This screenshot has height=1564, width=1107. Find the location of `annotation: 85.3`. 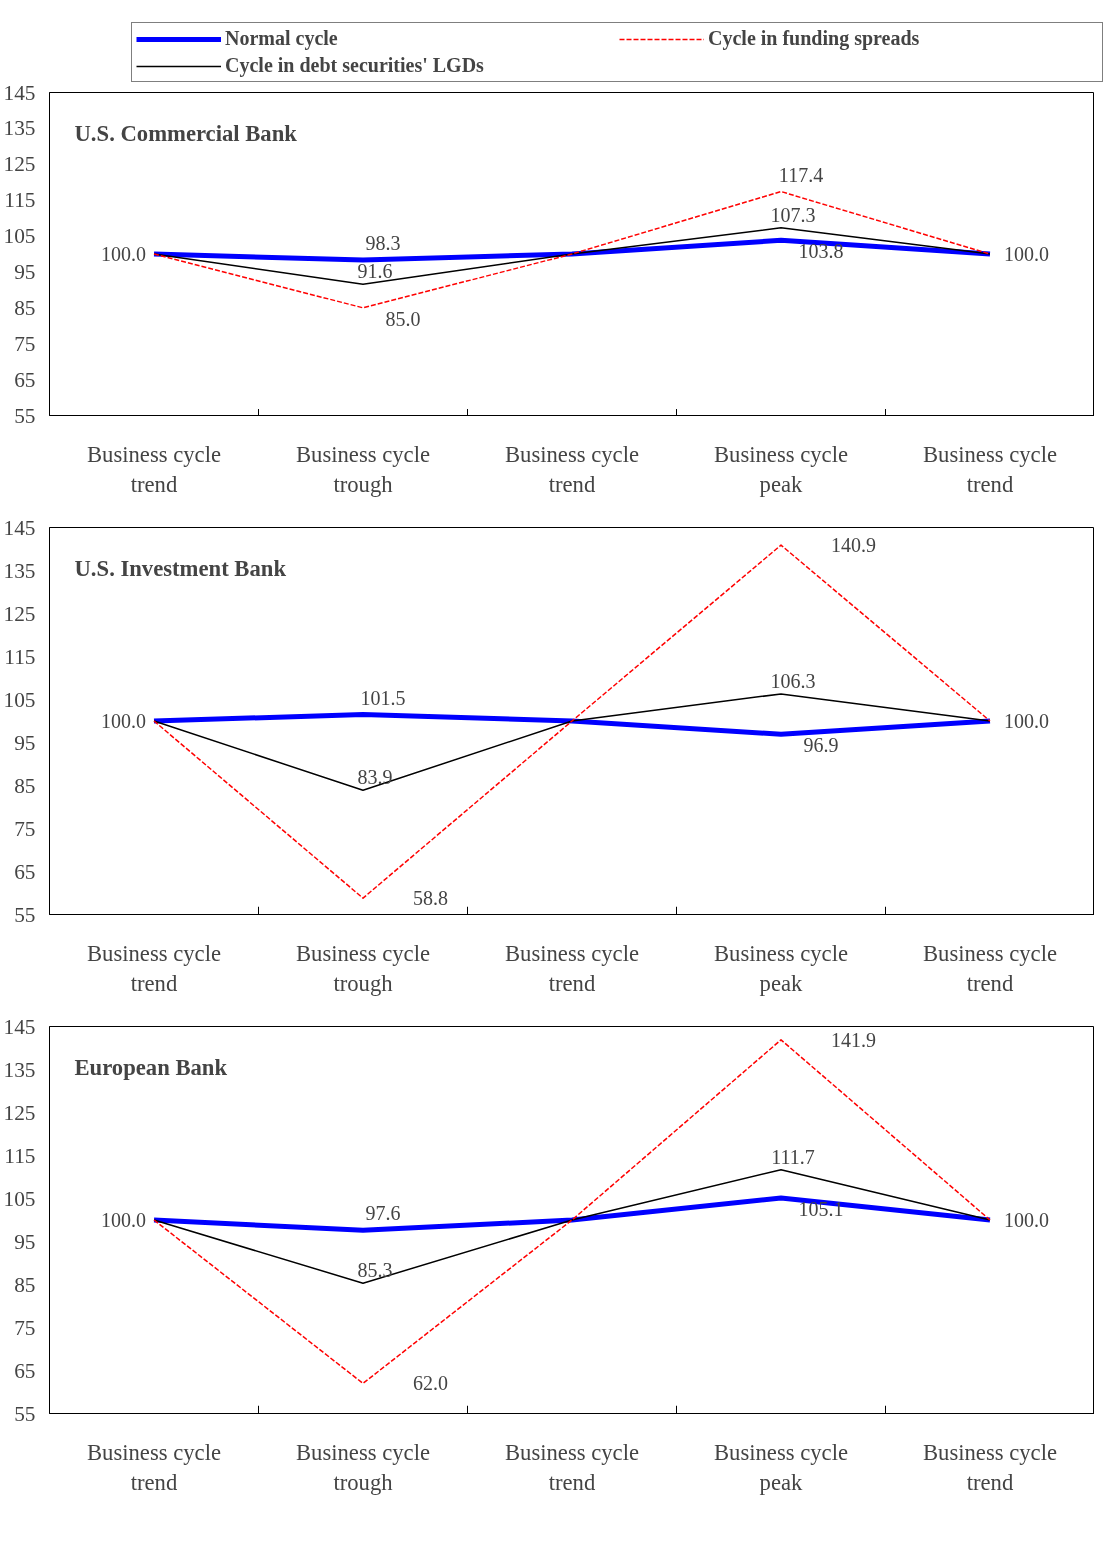

annotation: 85.3 is located at coordinates (375, 1270).